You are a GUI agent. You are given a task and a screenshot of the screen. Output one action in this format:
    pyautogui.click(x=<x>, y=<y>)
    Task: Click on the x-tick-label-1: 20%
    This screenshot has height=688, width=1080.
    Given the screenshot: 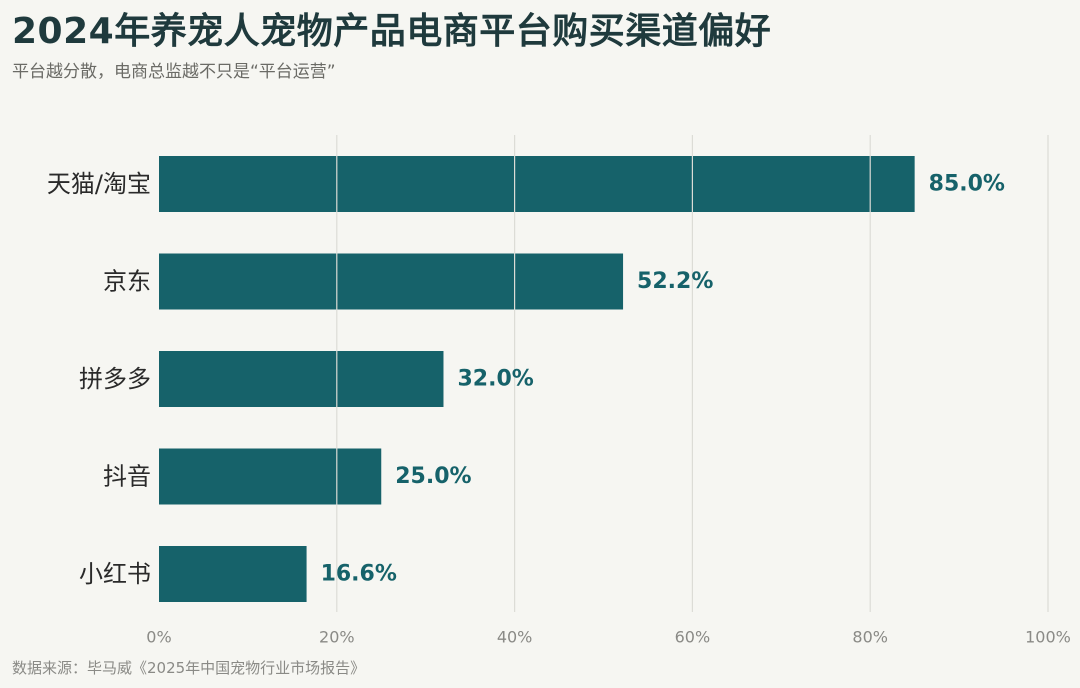 What is the action you would take?
    pyautogui.click(x=337, y=637)
    